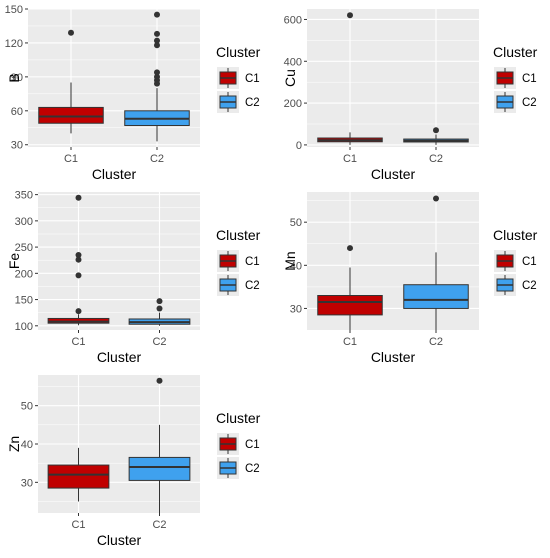 This screenshot has height=558, width=550. I want to click on chart-panel-cu: 0 200 400 600 C1 C2 Cluster Cu Cluster C1 C2, so click(410, 95).